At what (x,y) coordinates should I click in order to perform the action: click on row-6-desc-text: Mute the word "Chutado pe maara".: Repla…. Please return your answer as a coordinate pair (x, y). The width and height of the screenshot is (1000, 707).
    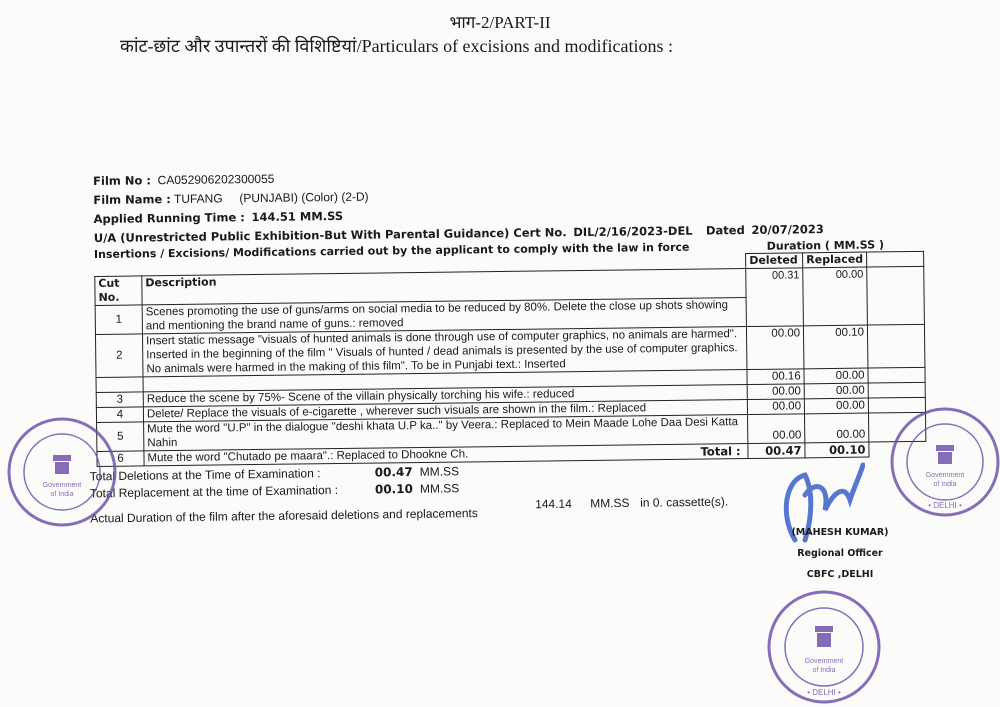
    Looking at the image, I should click on (308, 456).